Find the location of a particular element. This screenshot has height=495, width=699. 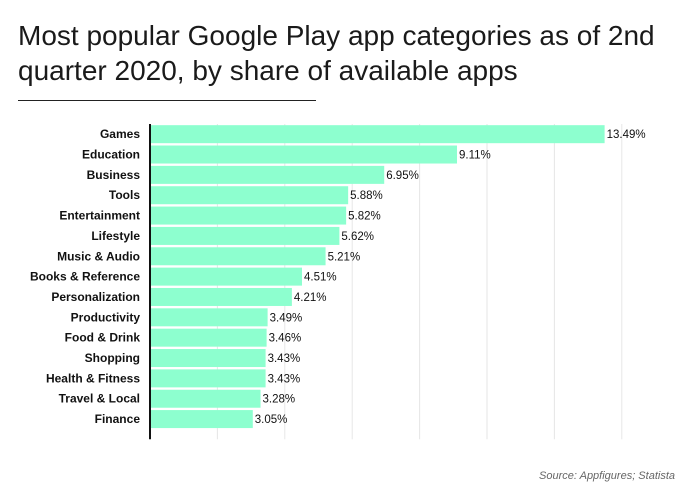

value-label: 13.49% is located at coordinates (626, 135).